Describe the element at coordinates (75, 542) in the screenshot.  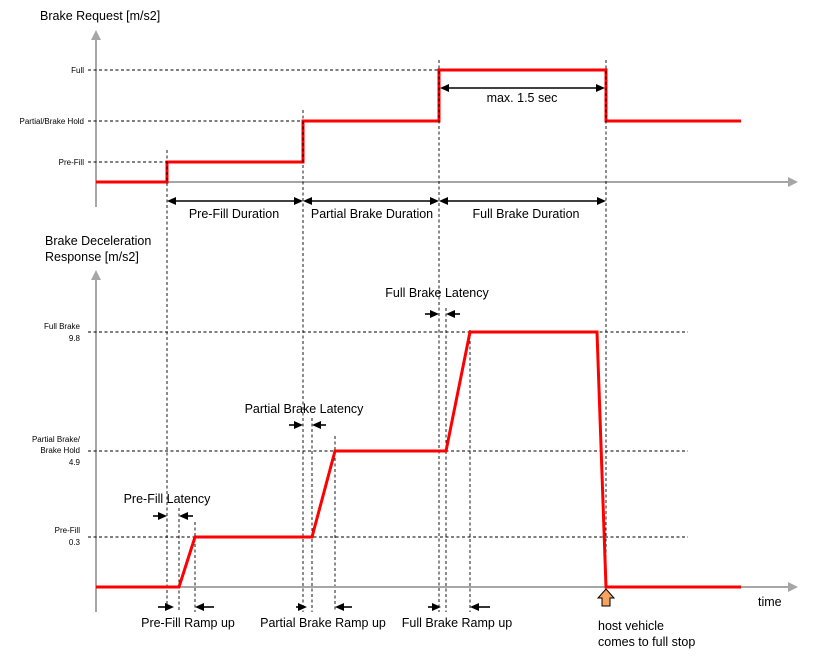
I see `bottom-level-prefill-value: 0.3` at that location.